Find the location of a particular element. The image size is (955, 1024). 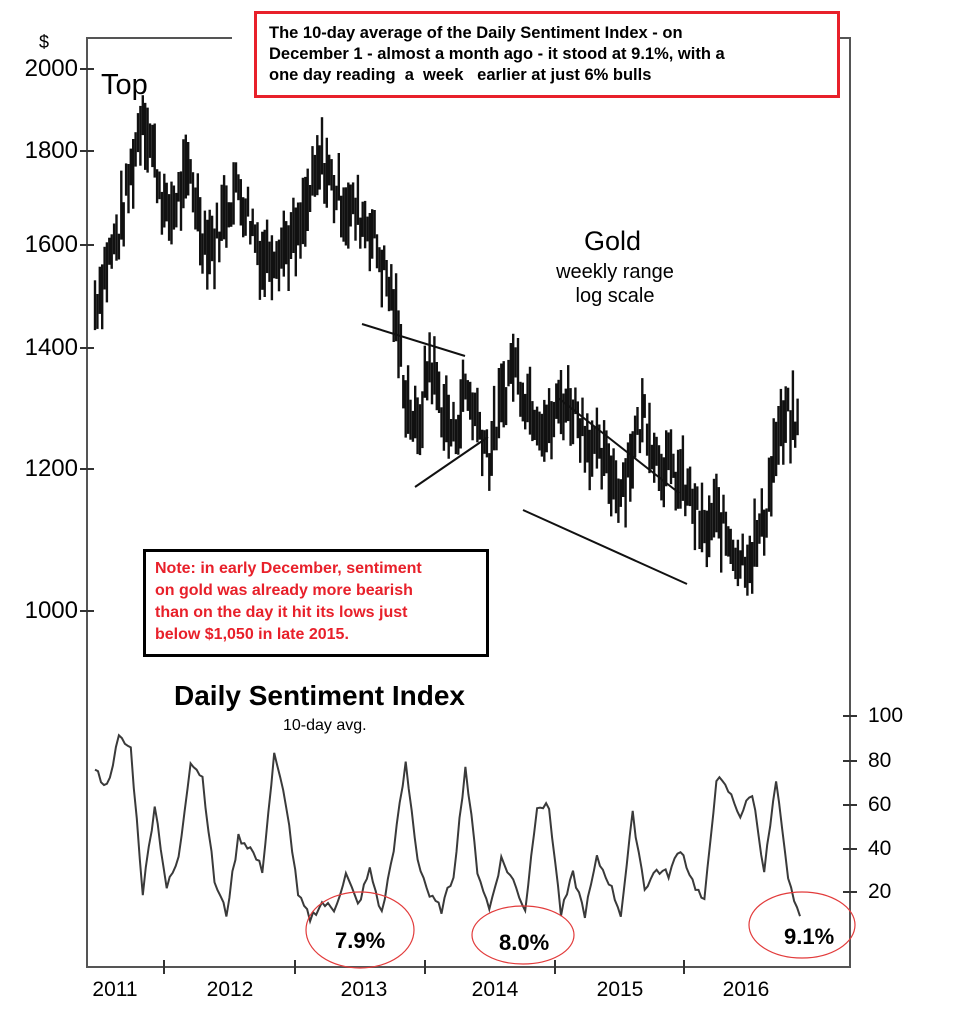

x-label-2016: 2016 is located at coordinates (746, 989).